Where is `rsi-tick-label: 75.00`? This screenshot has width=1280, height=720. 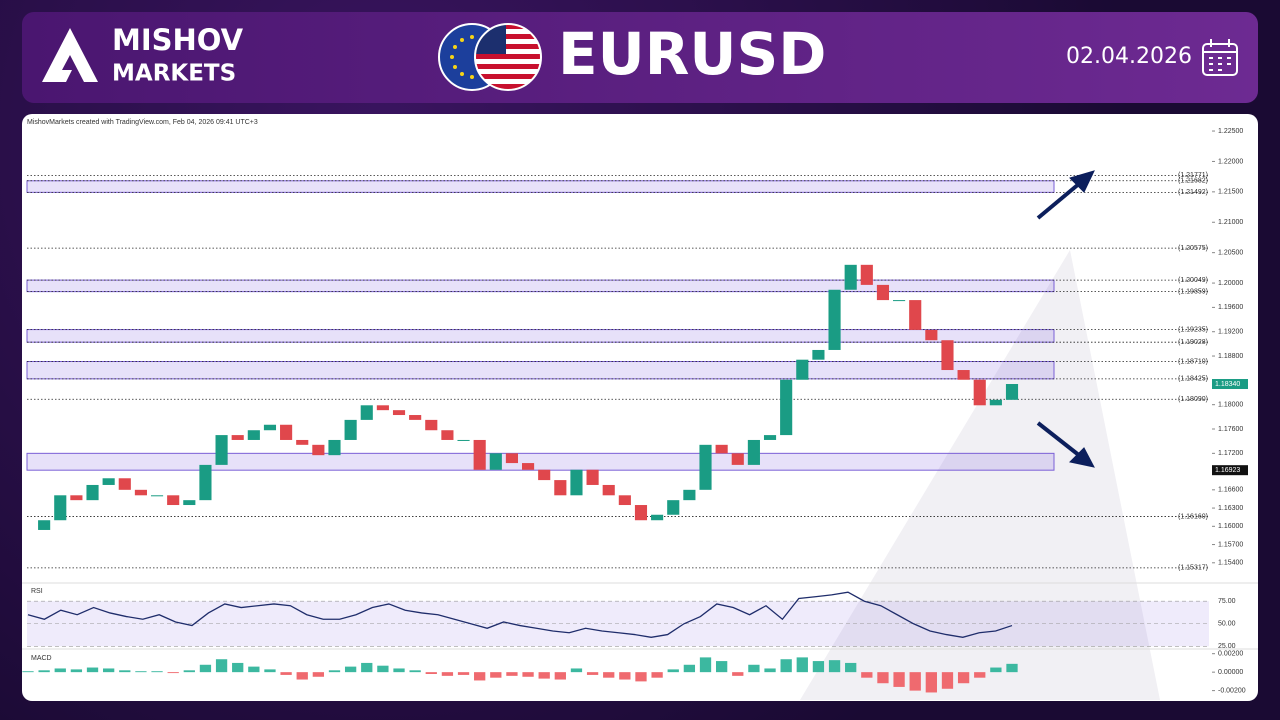
rsi-tick-label: 75.00 is located at coordinates (1227, 601).